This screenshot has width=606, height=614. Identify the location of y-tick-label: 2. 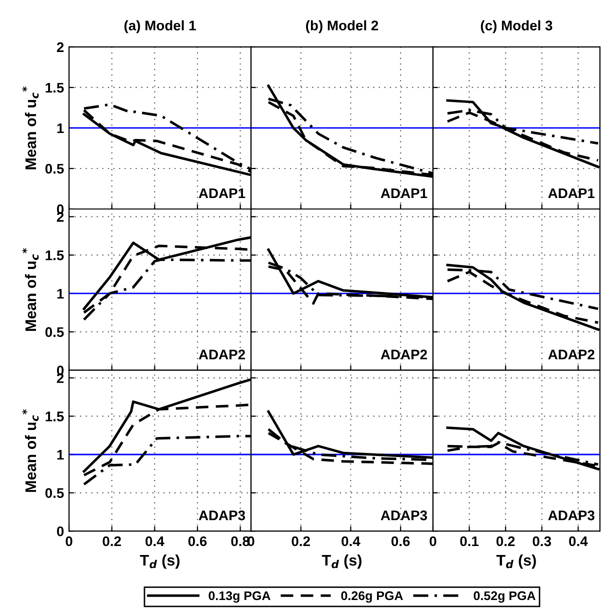
(60, 47).